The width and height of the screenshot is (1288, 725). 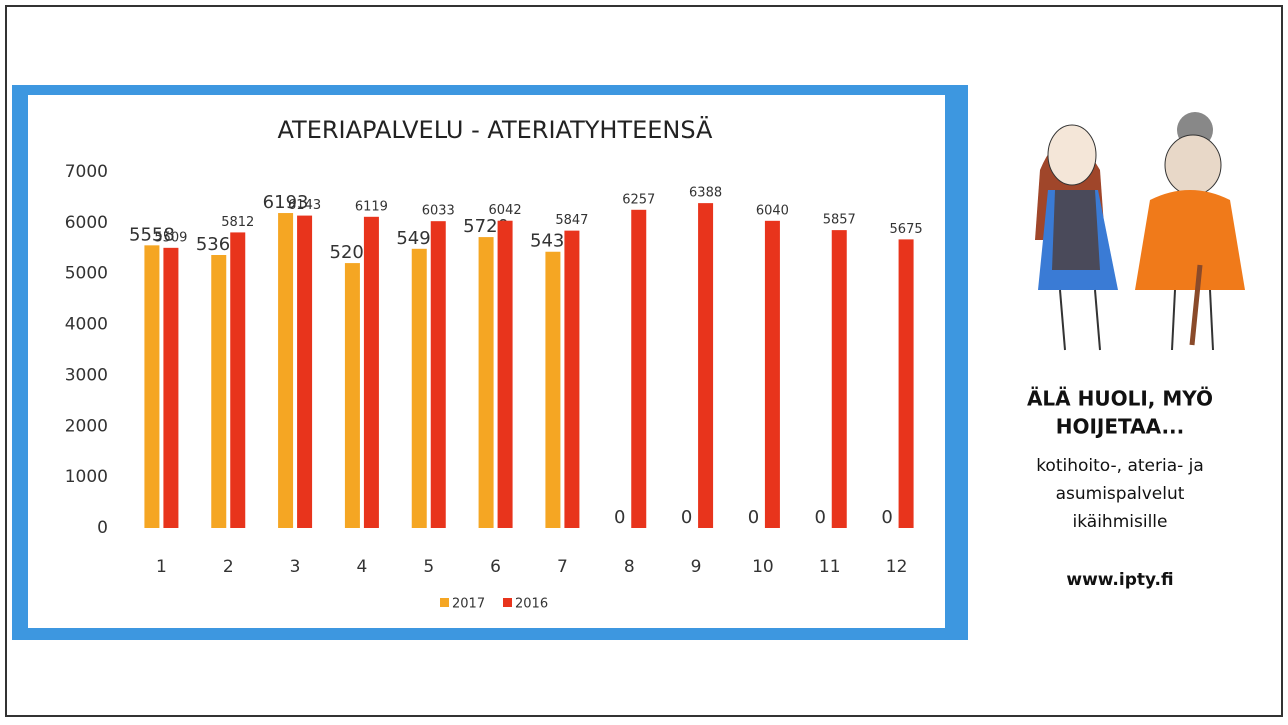 I want to click on x-tick-label: 11, so click(x=830, y=567).